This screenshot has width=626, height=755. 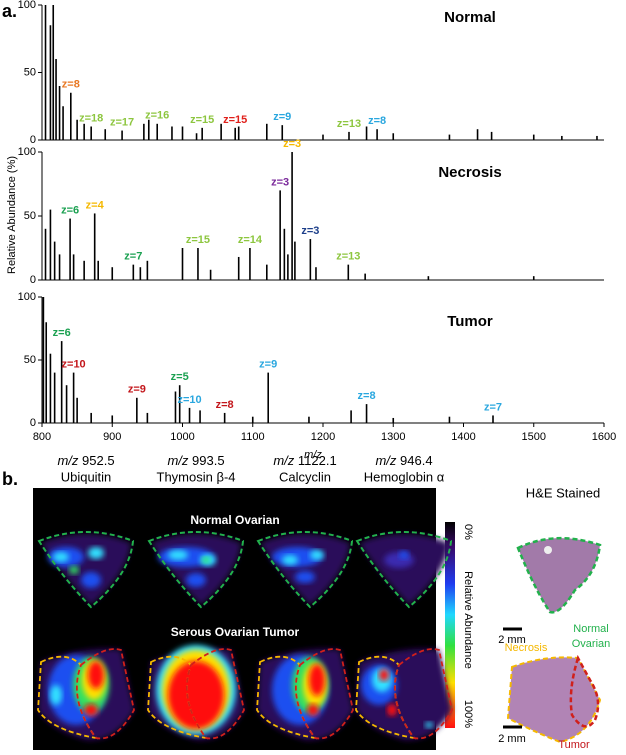 I want to click on column-header: m/z 946.4, so click(x=403, y=460).